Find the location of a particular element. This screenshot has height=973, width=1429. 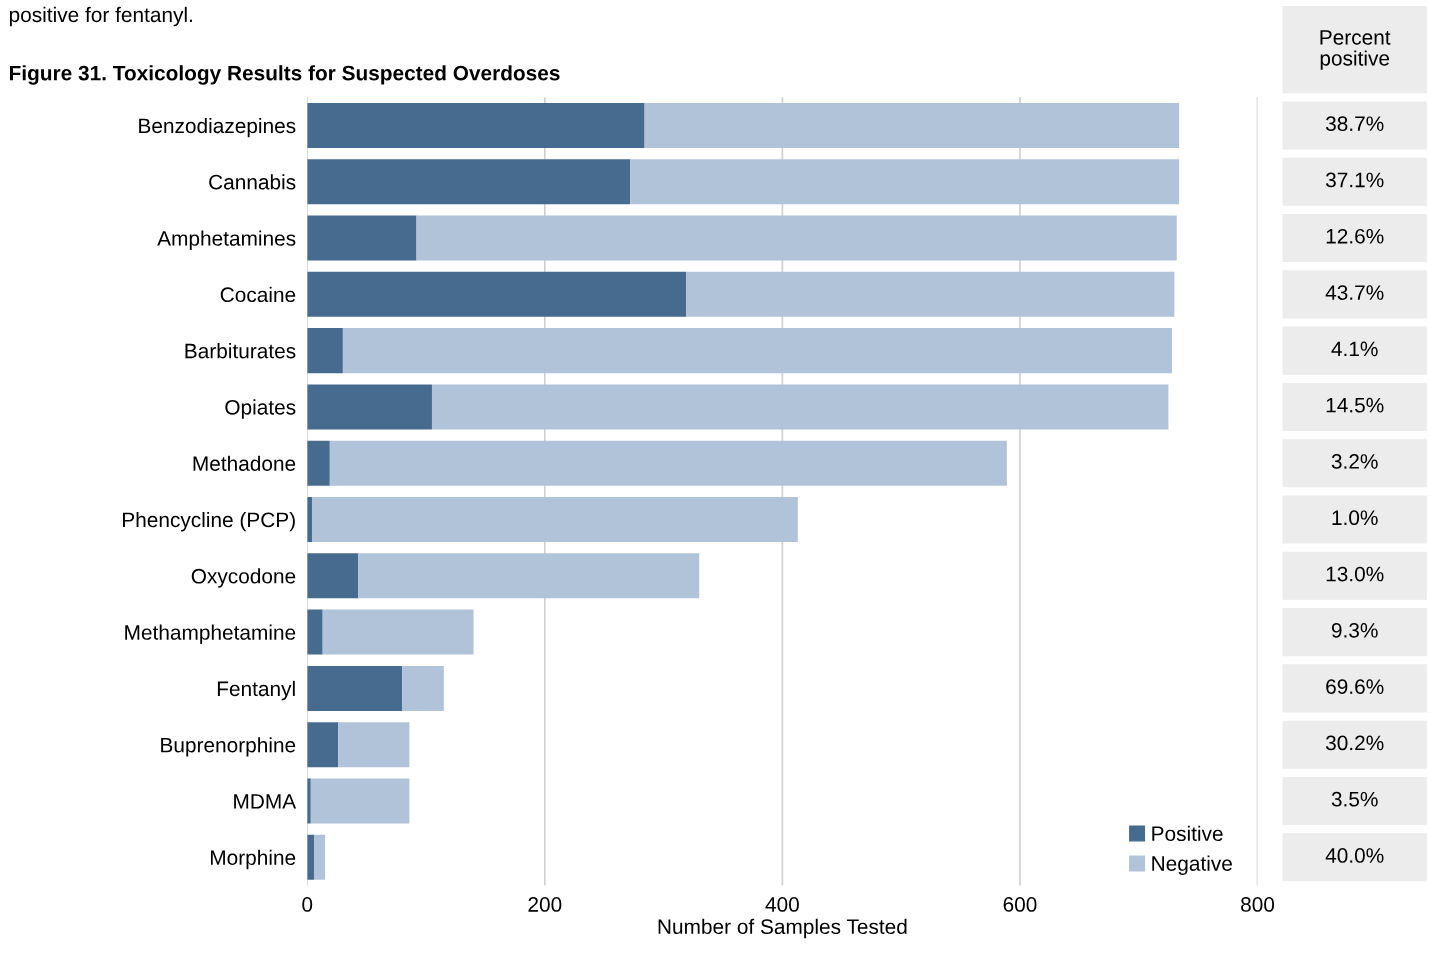

text: 38.7% is located at coordinates (1354, 124).